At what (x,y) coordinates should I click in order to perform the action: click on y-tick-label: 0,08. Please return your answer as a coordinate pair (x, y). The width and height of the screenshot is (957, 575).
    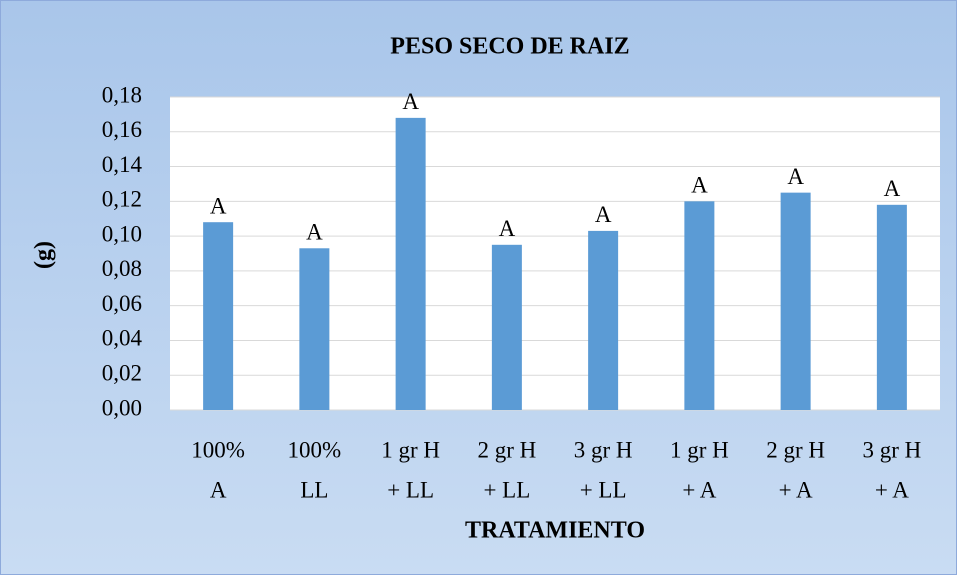
    Looking at the image, I should click on (122, 268).